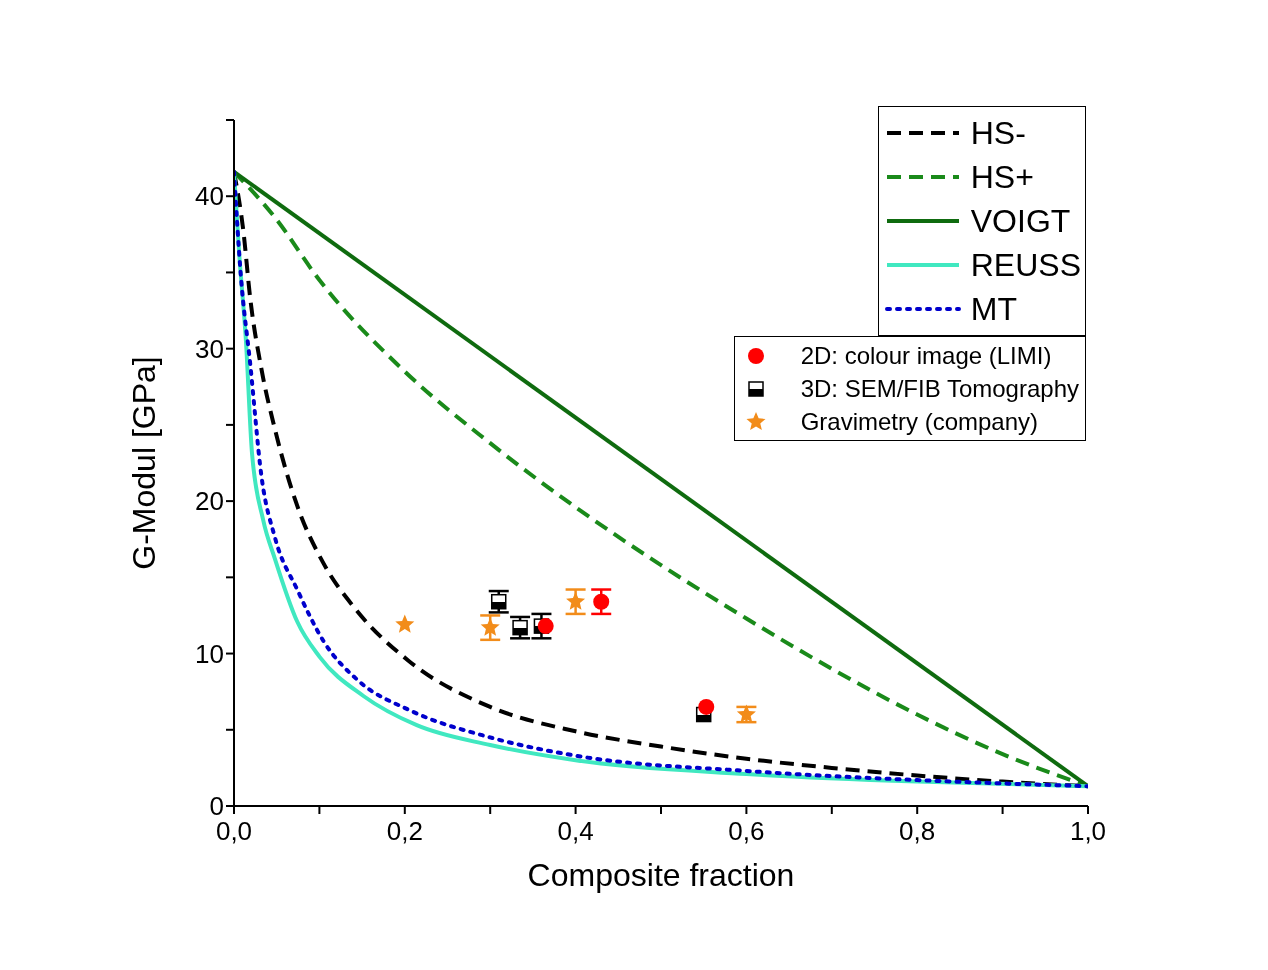  What do you see at coordinates (1020, 221) in the screenshot?
I see `legend-label: VOIGT` at bounding box center [1020, 221].